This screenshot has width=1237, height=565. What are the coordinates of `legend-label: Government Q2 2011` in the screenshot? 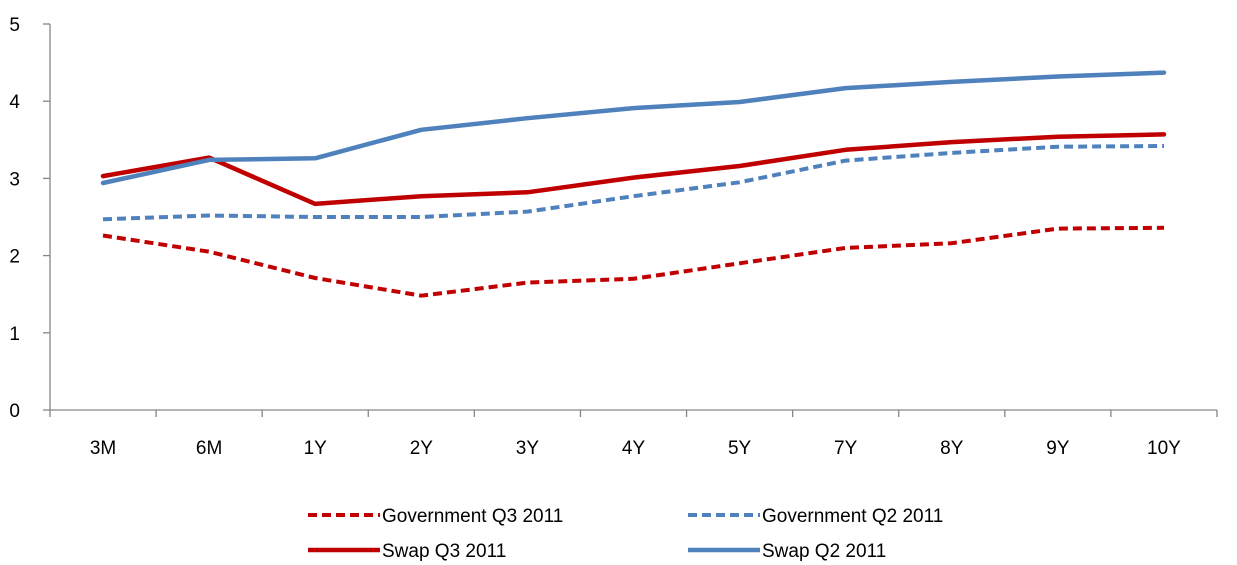 It's located at (852, 516).